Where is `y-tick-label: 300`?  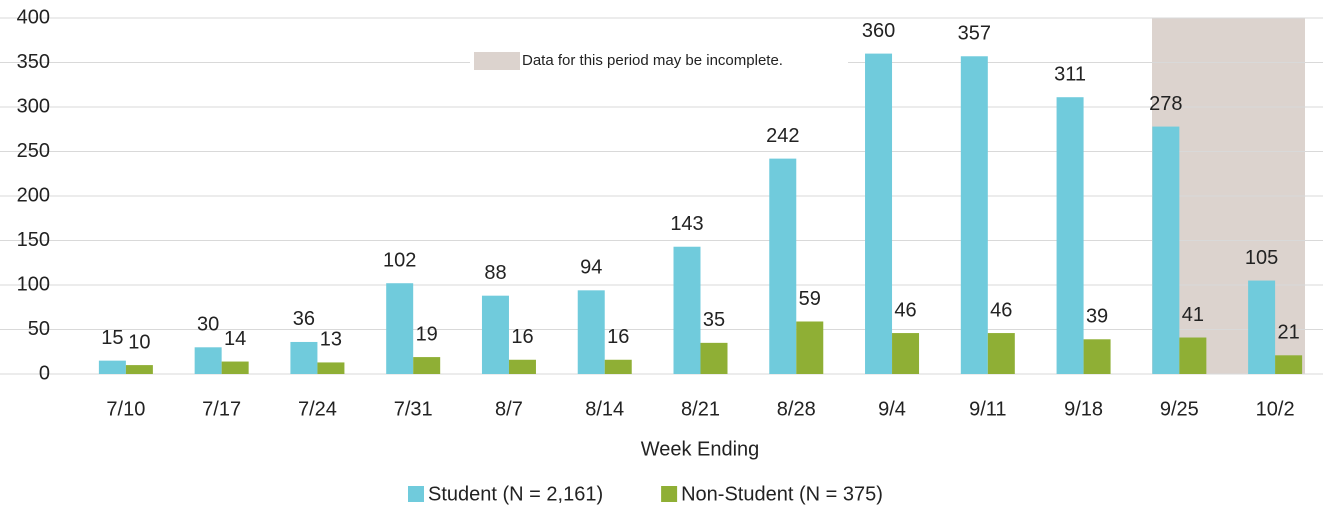
y-tick-label: 300 is located at coordinates (33, 106).